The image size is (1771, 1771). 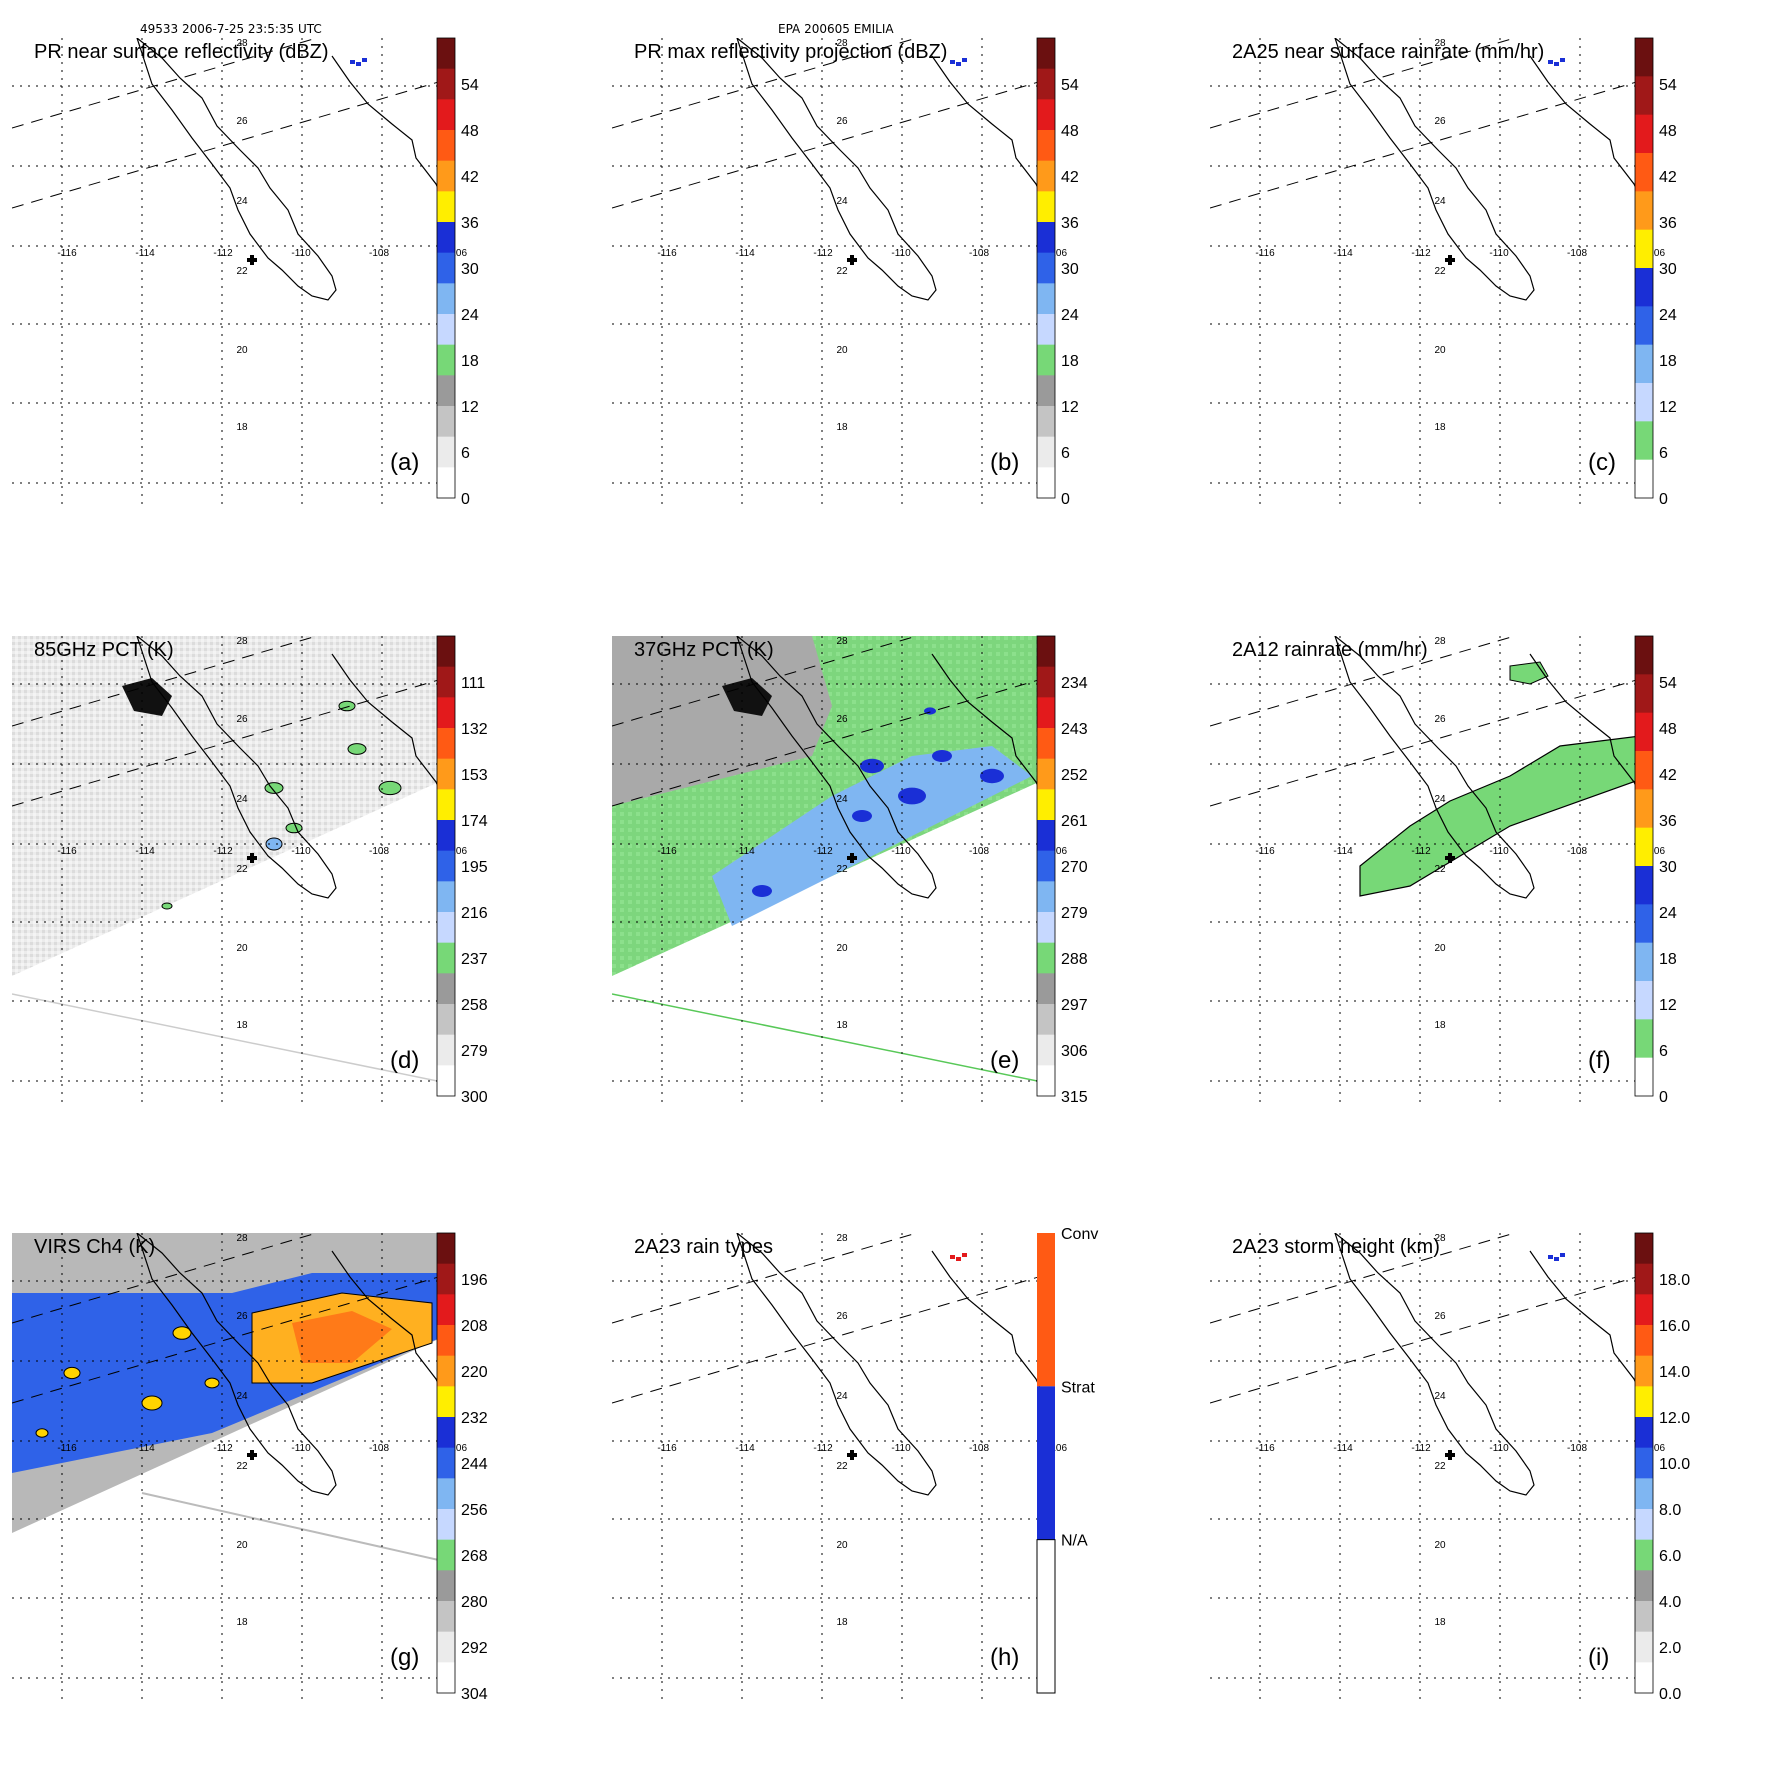 I want to click on panel-title: 2A25 near surface rainrate (mm/hr), so click(x=1388, y=52).